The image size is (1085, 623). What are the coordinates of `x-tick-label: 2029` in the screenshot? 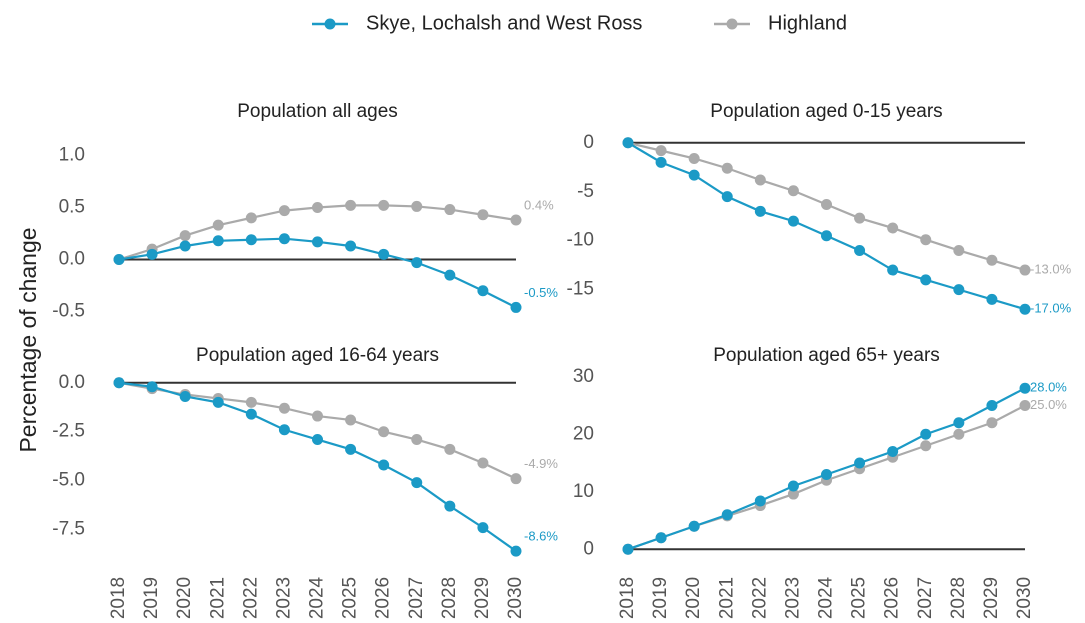 It's located at (482, 598).